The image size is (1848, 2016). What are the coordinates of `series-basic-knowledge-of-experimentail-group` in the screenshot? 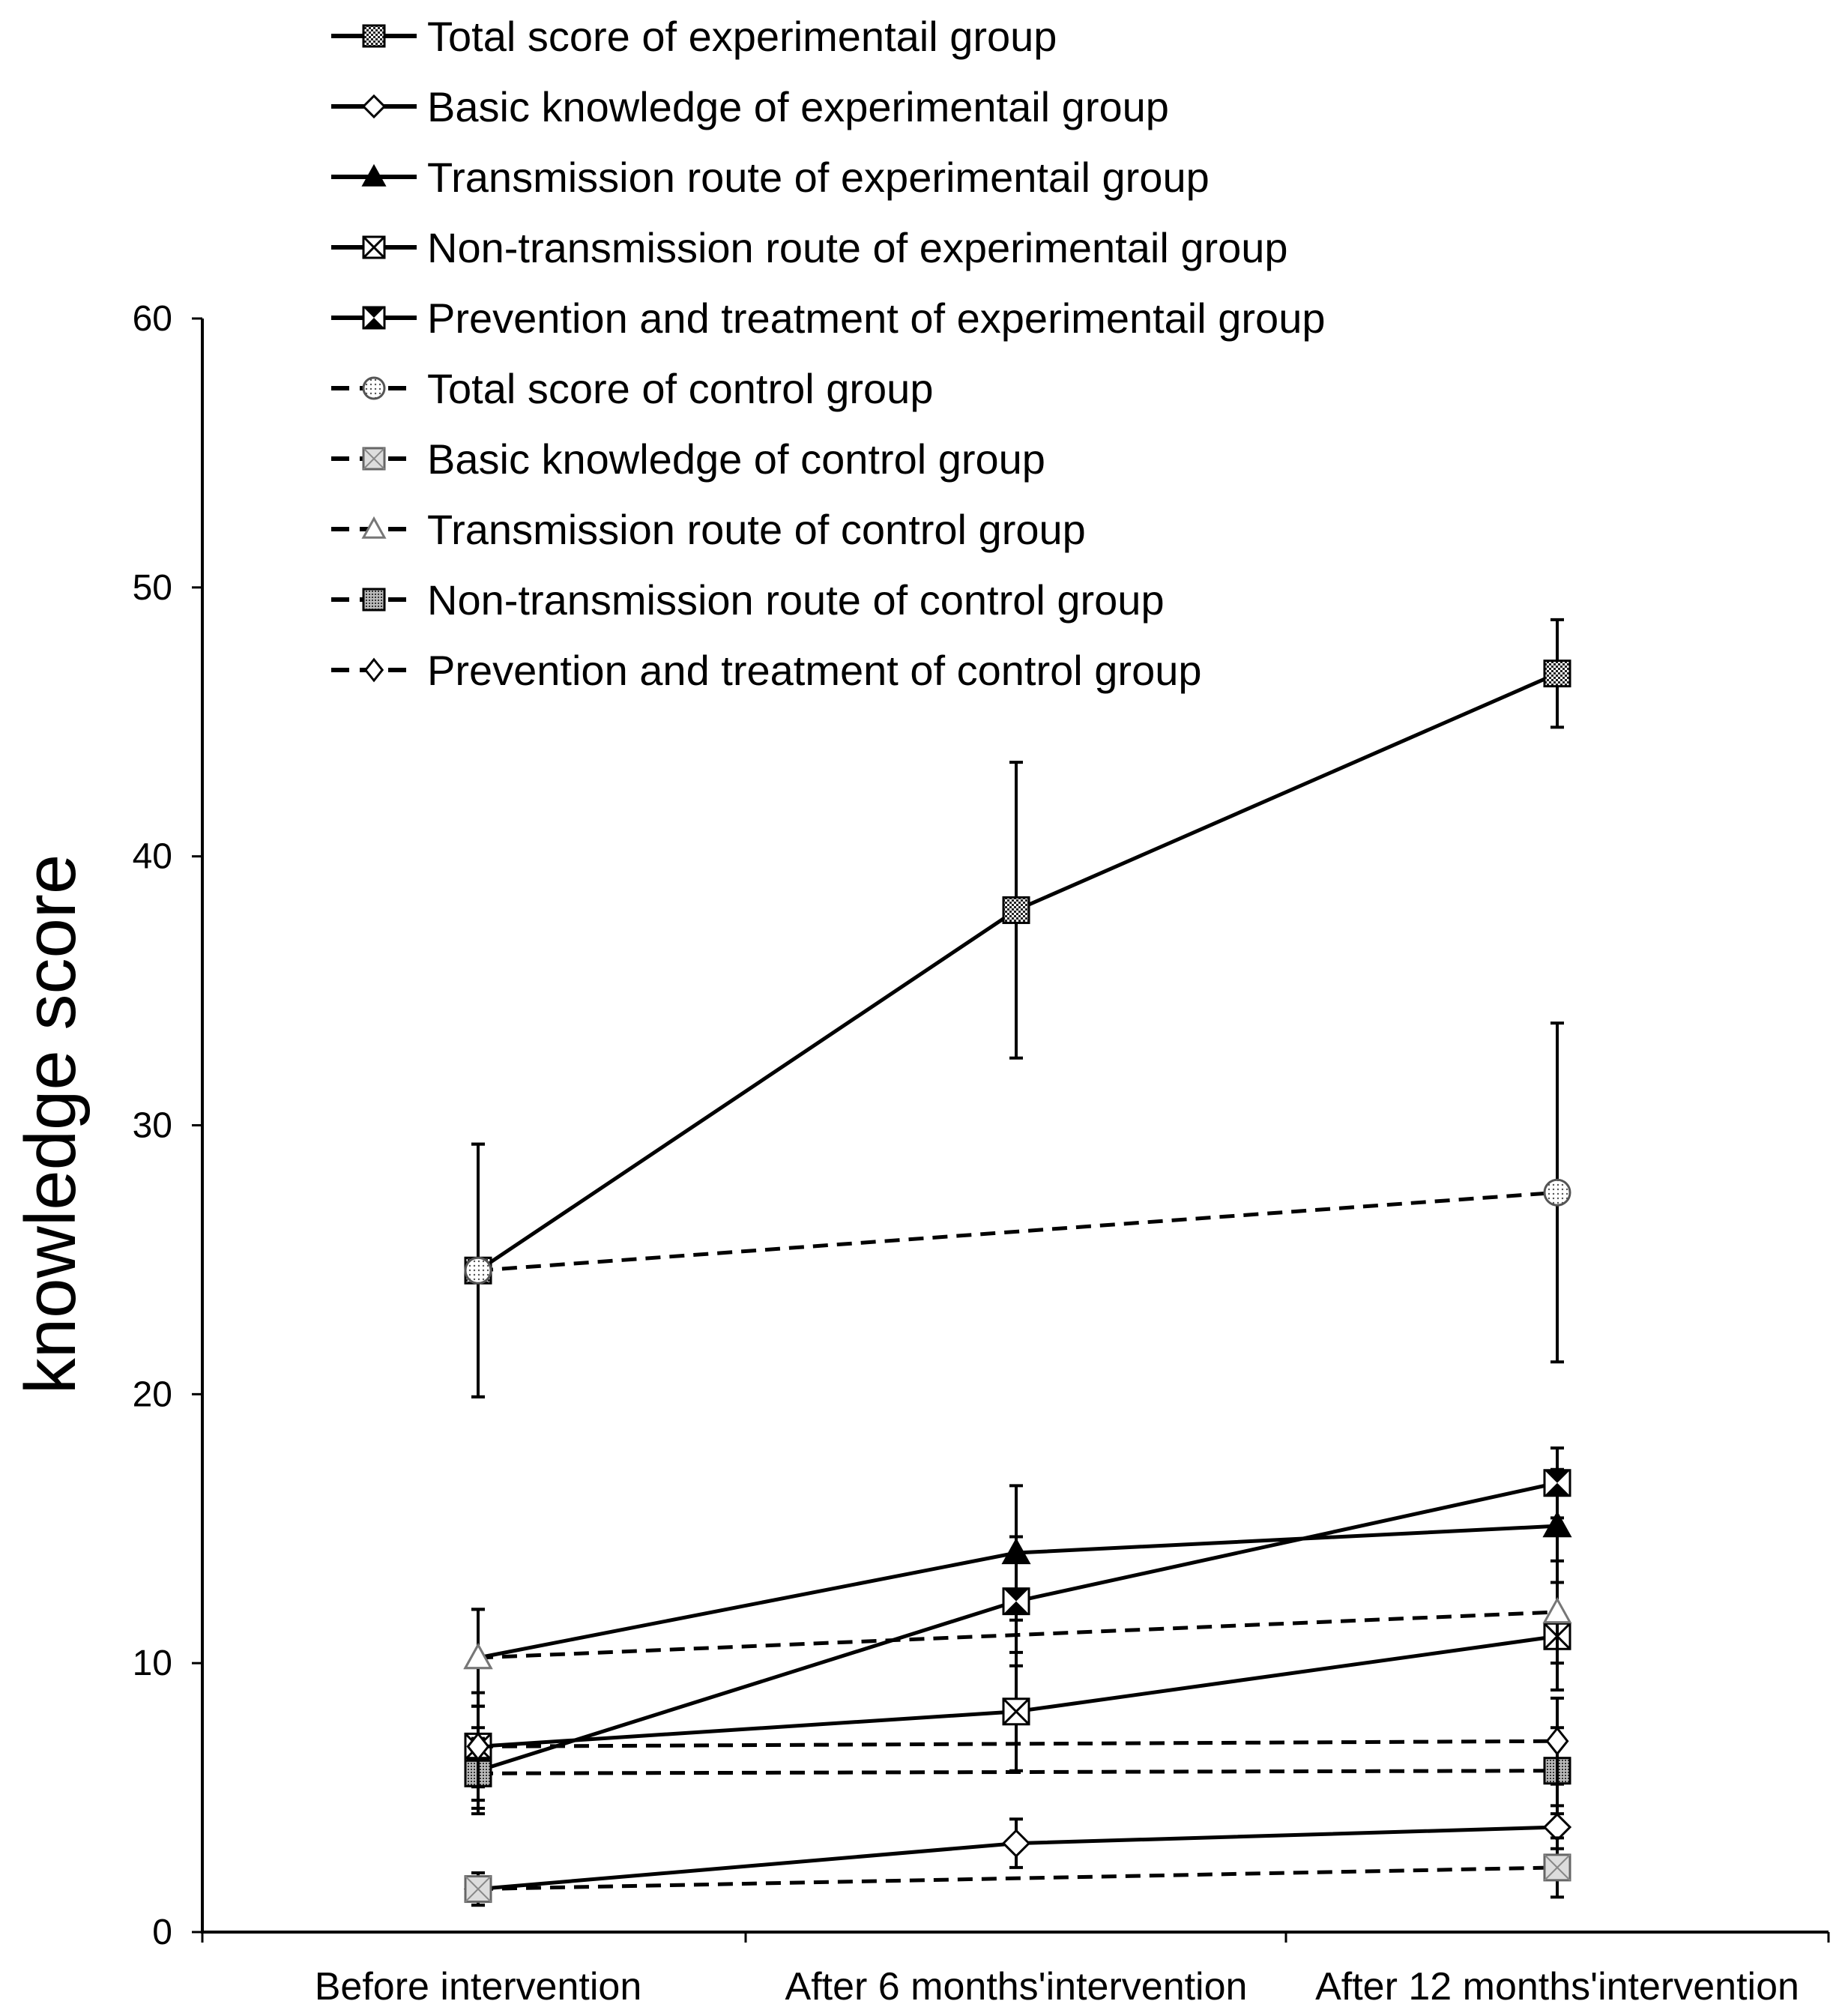 It's located at (1018, 1856).